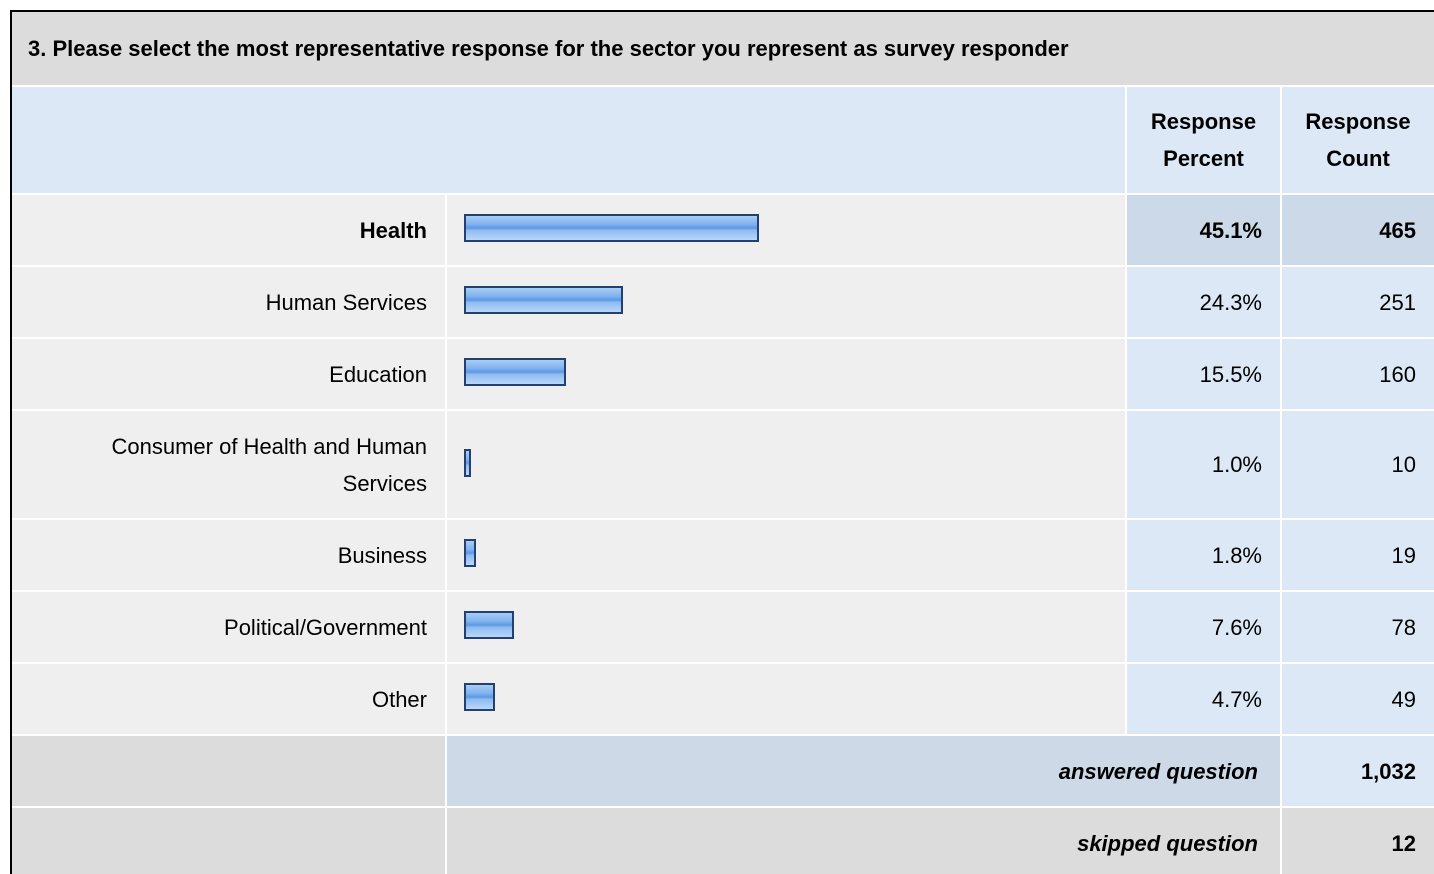 This screenshot has height=874, width=1434. Describe the element at coordinates (1358, 230) in the screenshot. I see `response-count: 465` at that location.